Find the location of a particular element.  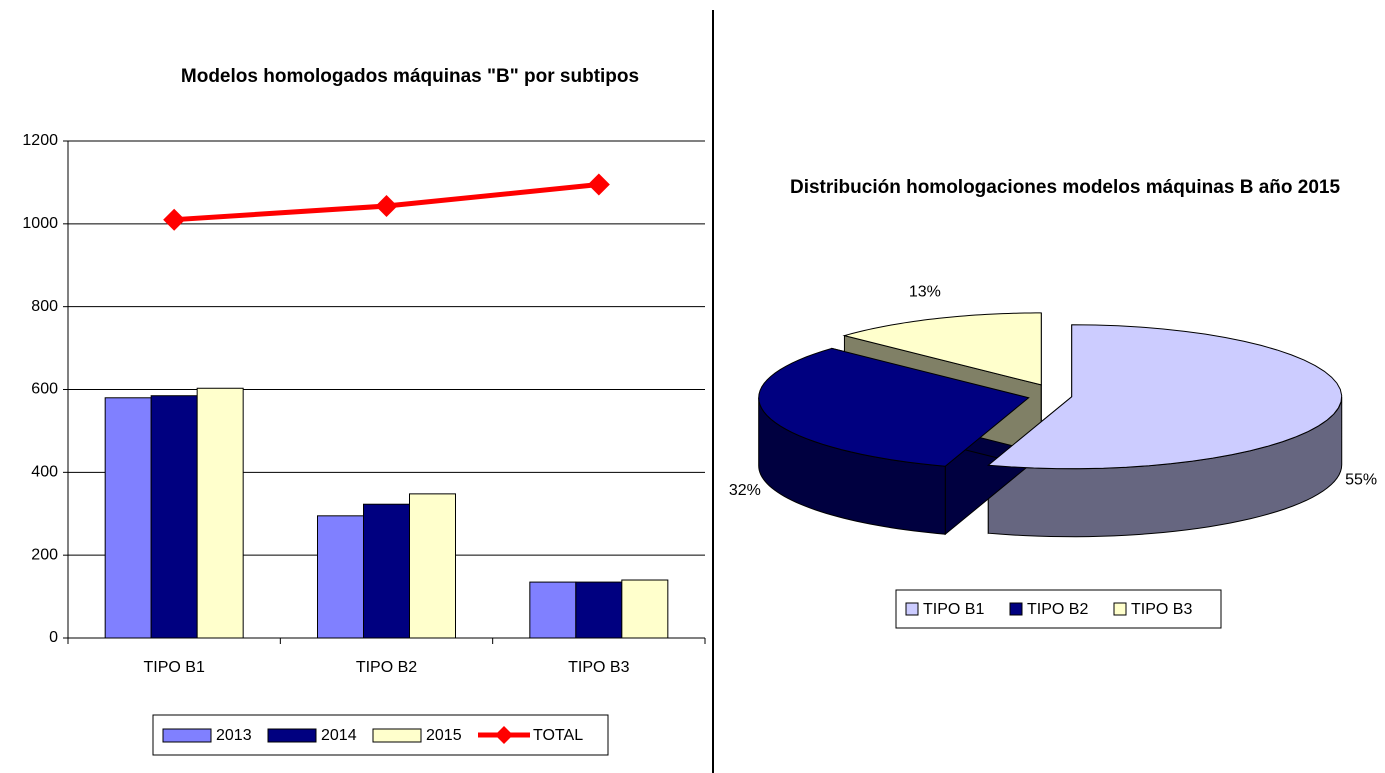

legend-box is located at coordinates (1058, 609).